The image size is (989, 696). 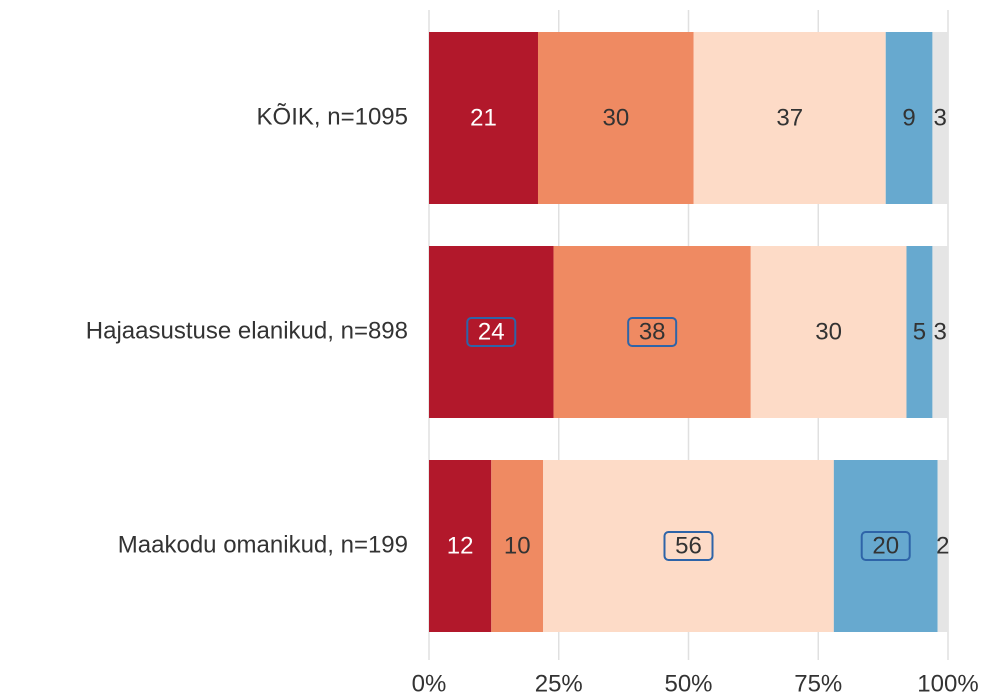 I want to click on value-label: 2, so click(x=942, y=545).